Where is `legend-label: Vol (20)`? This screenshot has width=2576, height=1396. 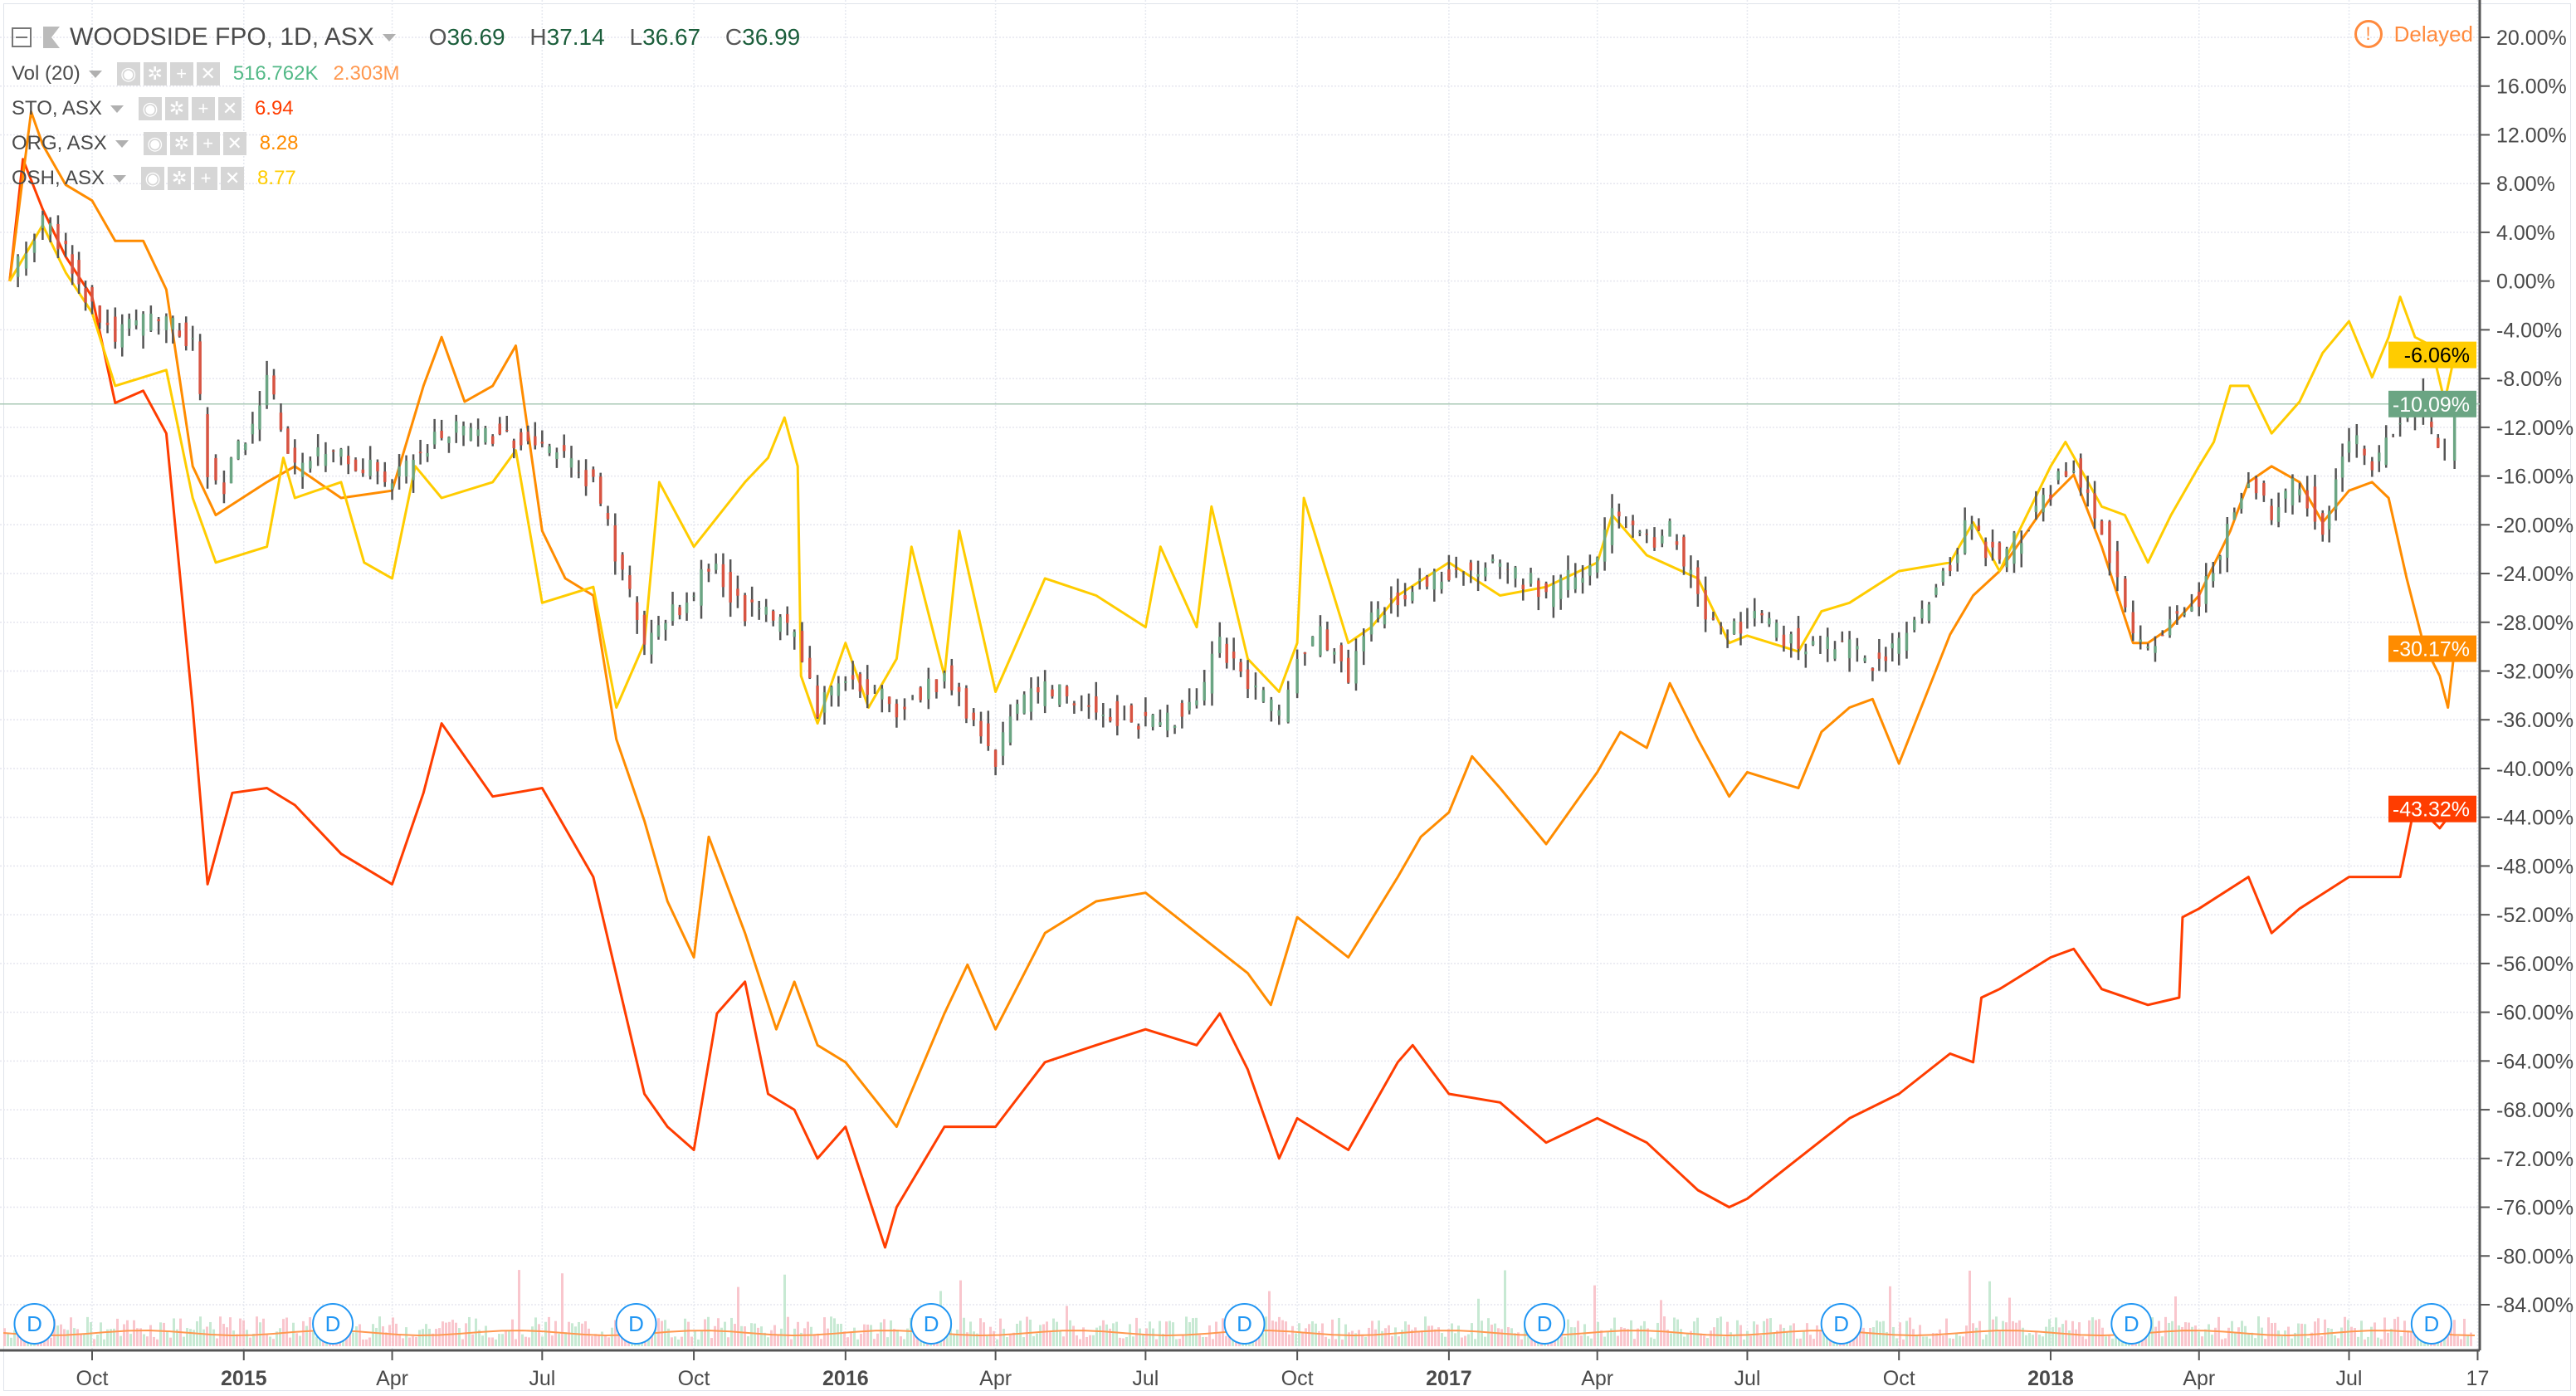
legend-label: Vol (20) is located at coordinates (46, 73).